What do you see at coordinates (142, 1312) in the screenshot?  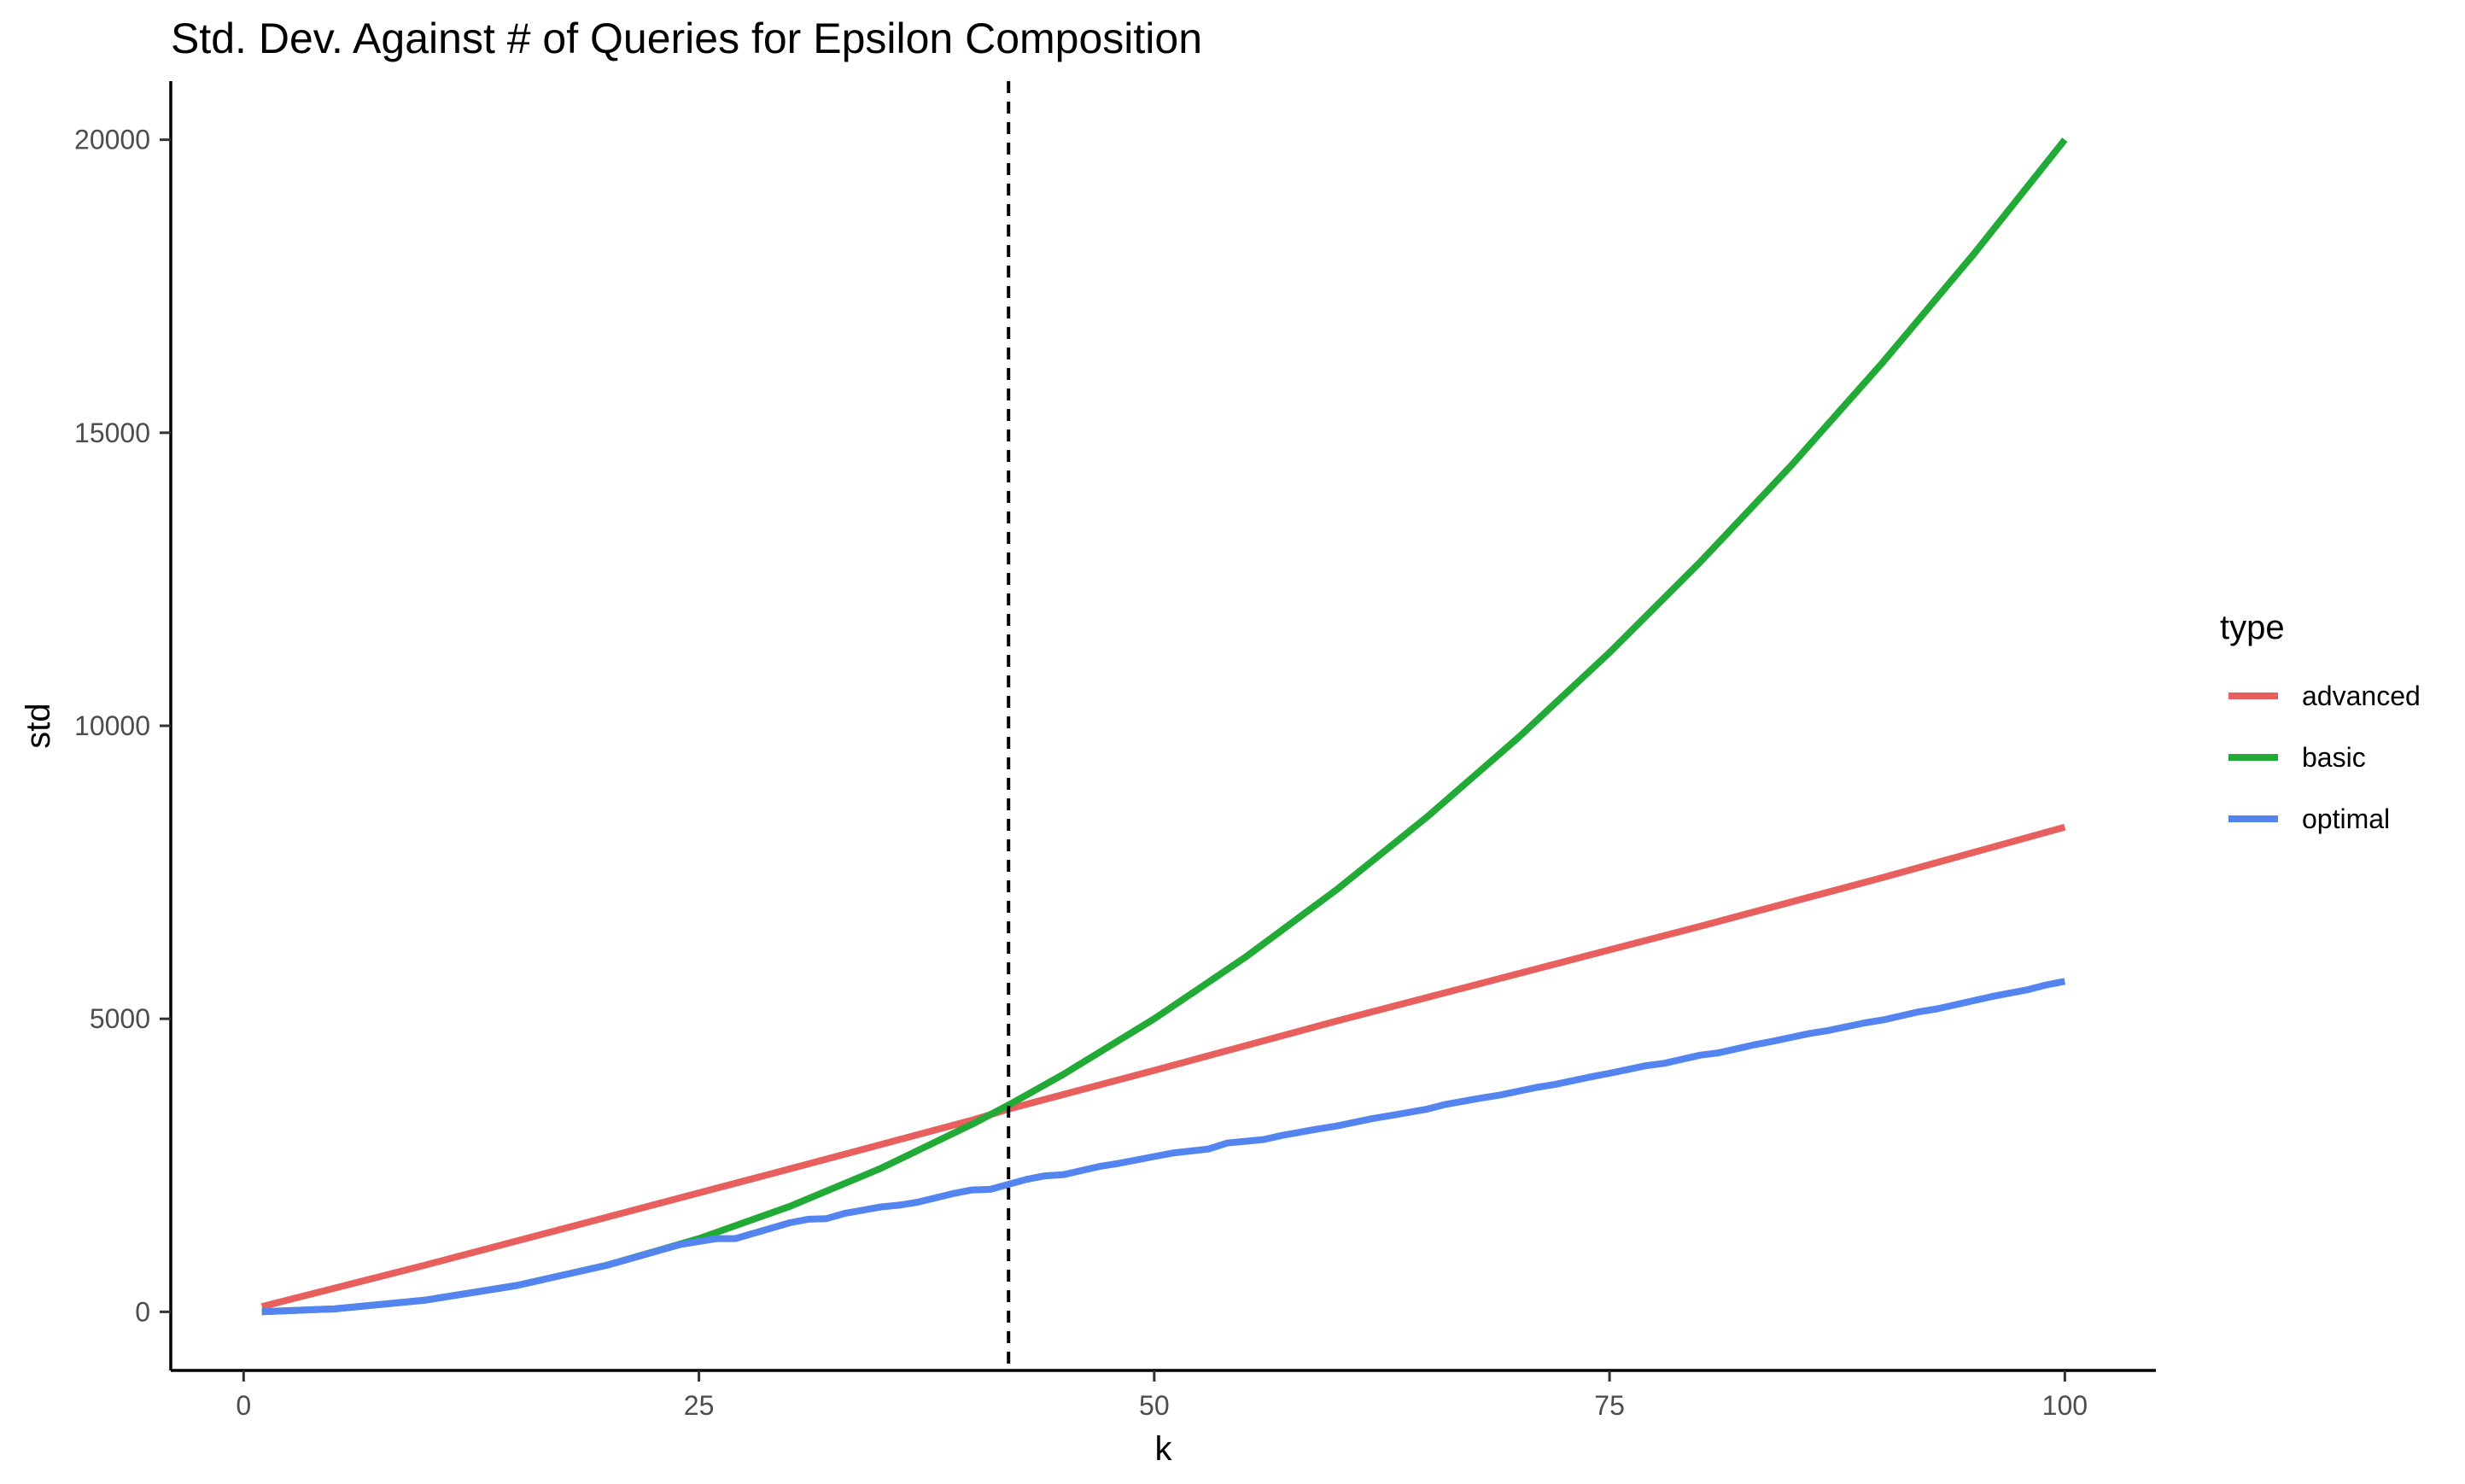 I see `y-tick-label-0: 0` at bounding box center [142, 1312].